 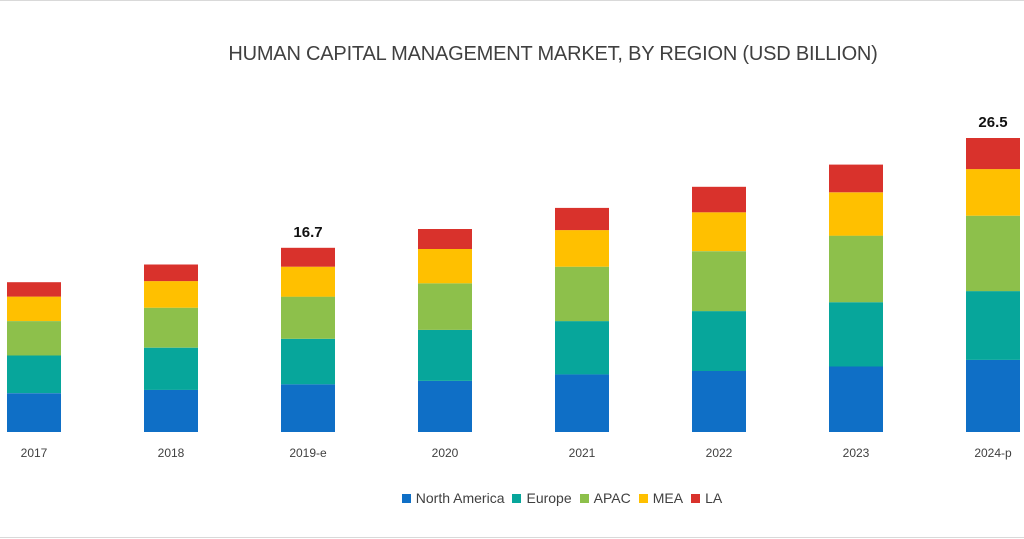 What do you see at coordinates (993, 325) in the screenshot?
I see `bar-segment-europe-2024-p` at bounding box center [993, 325].